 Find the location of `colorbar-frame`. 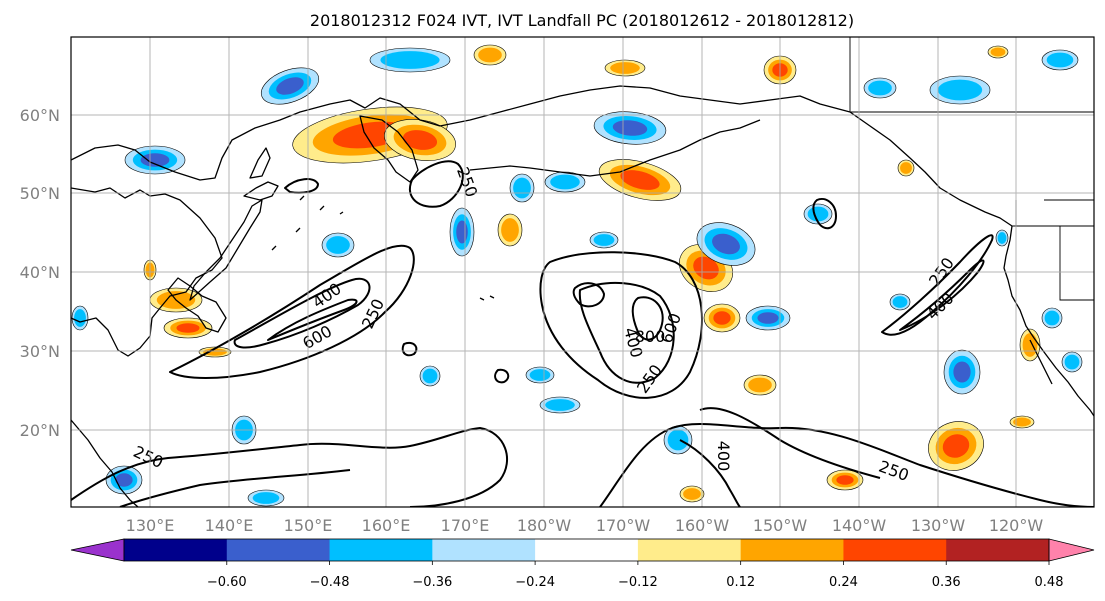

colorbar-frame is located at coordinates (586, 550).